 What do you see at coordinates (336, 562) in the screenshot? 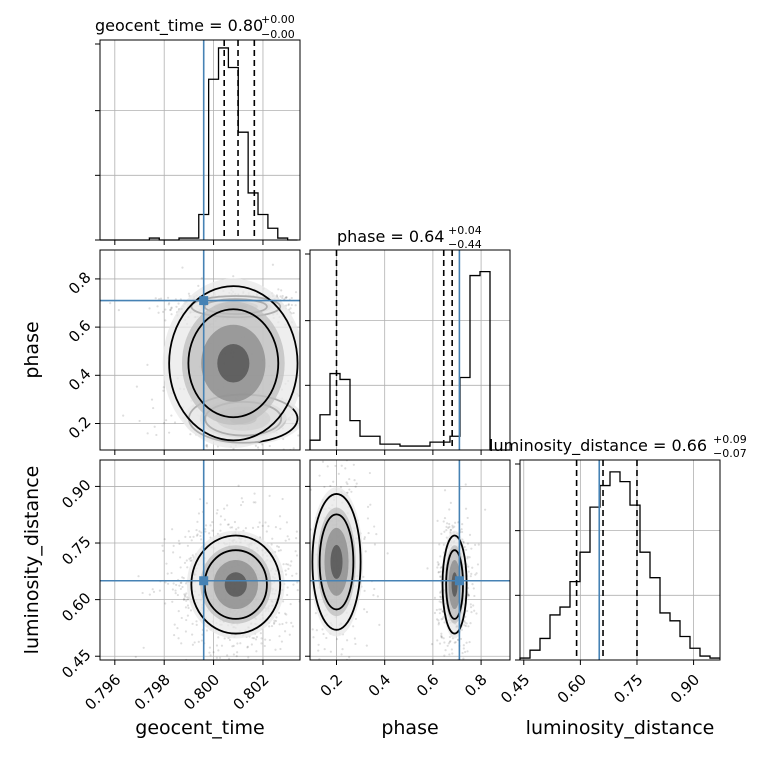
I see `density-contour` at bounding box center [336, 562].